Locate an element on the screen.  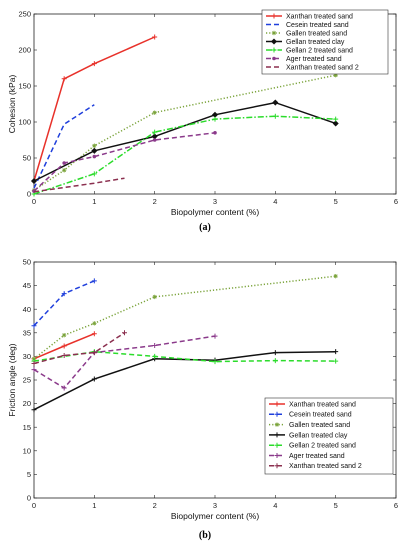
y-tick-label: 100 is located at coordinates (24, 122).